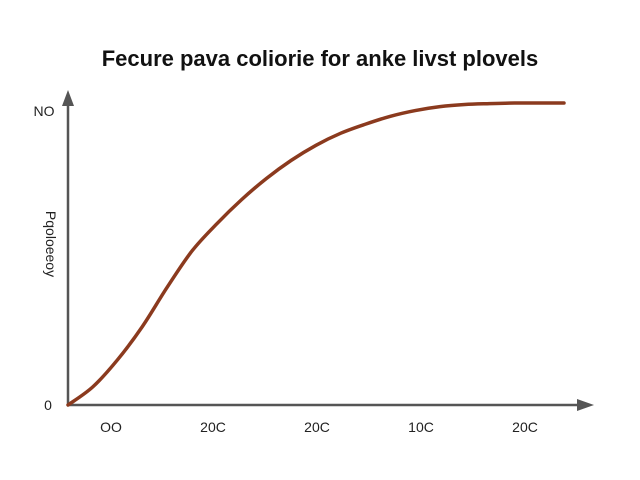 The image size is (640, 480). I want to click on y-tick-label: NO, so click(44, 111).